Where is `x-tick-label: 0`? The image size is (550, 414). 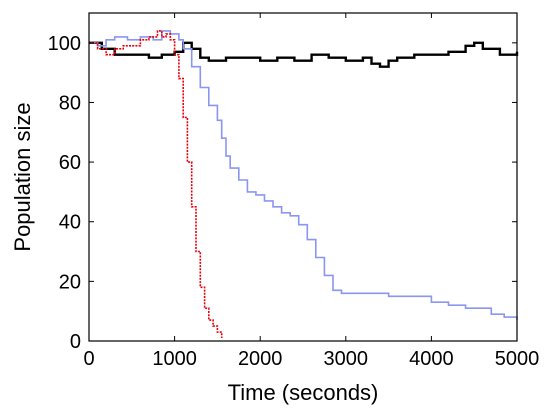 x-tick-label: 0 is located at coordinates (88, 359).